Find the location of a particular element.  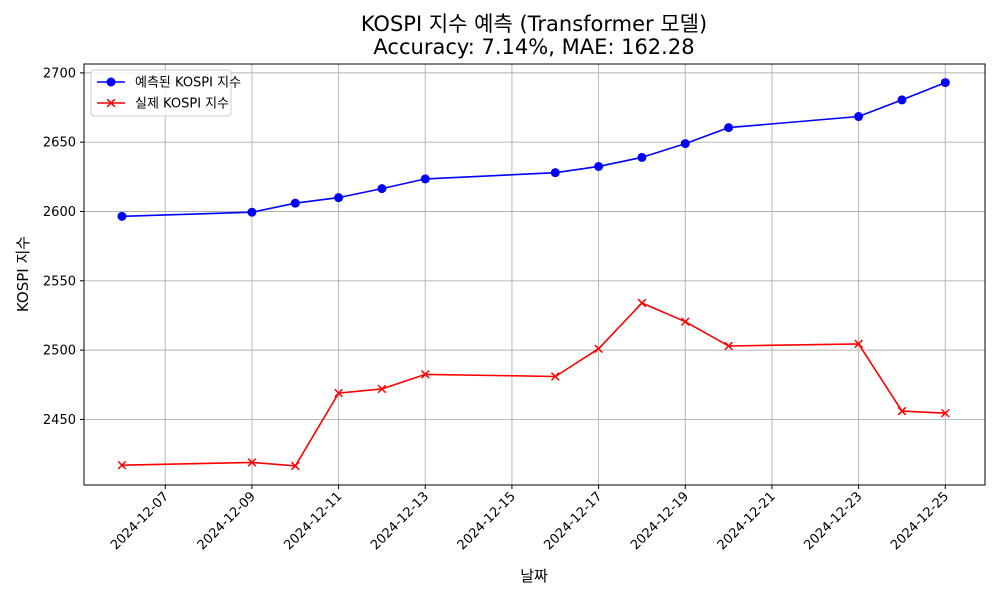

x-tick-label: 2024-12-15 is located at coordinates (487, 521).